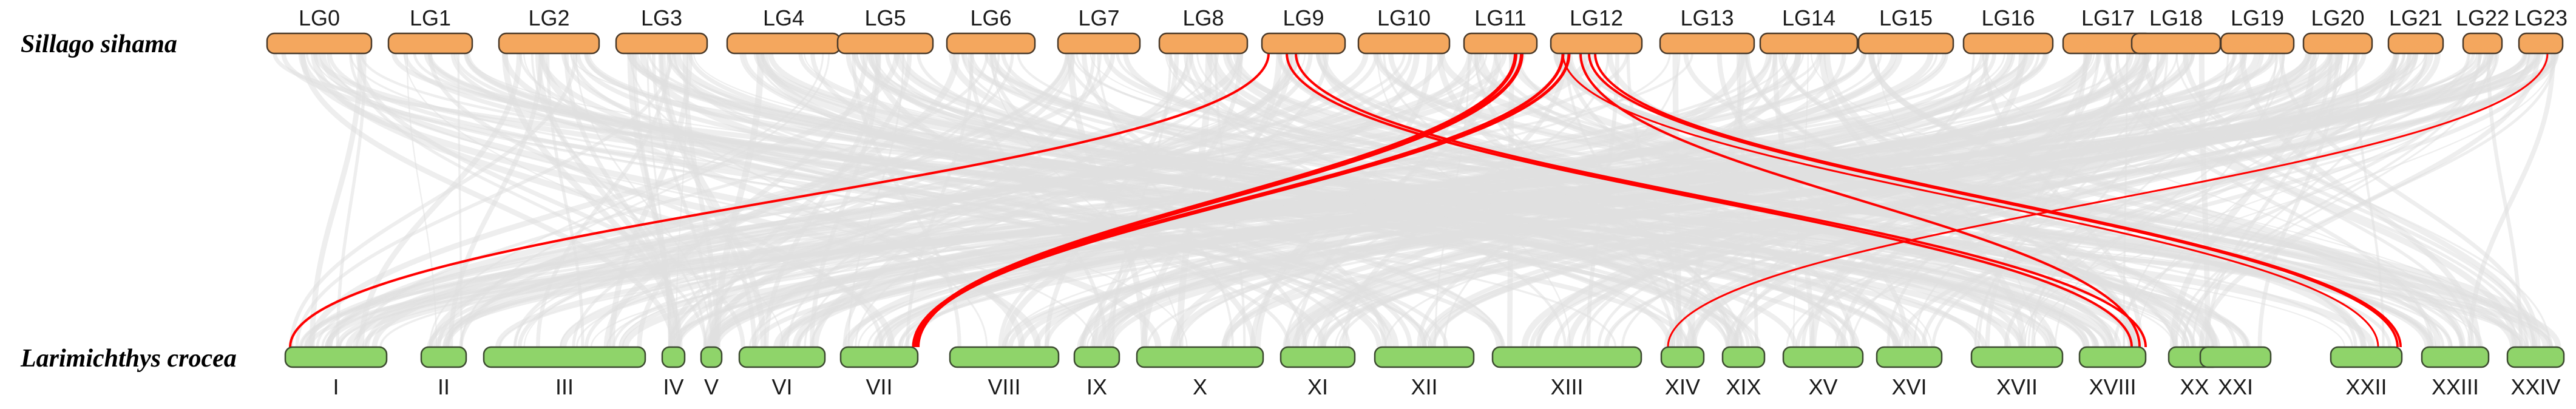 The width and height of the screenshot is (2576, 409). Describe the element at coordinates (1304, 17) in the screenshot. I see `top-chromosome-label: LG9` at that location.